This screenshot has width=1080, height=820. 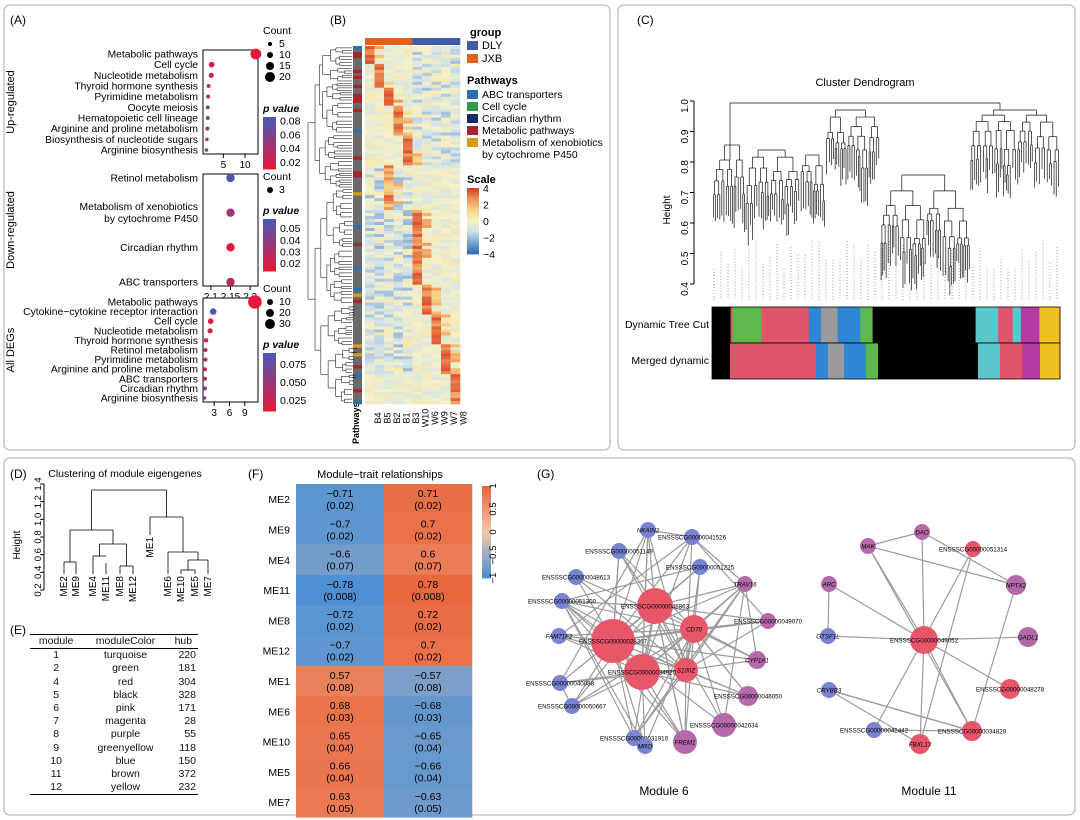 What do you see at coordinates (685, 197) in the screenshot?
I see `dendrogram-ytick-label: 0.7` at bounding box center [685, 197].